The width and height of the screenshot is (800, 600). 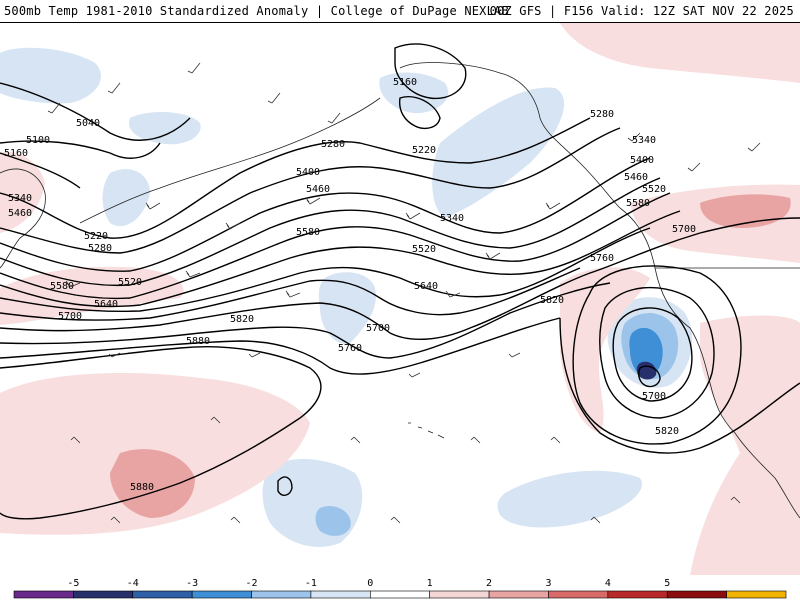 I want to click on legend-tick-label: -2, so click(x=252, y=583).